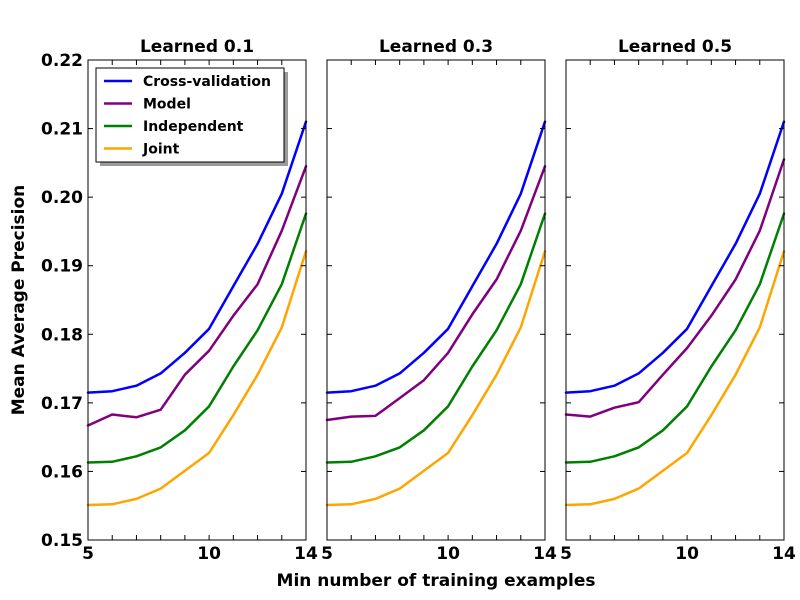  Describe the element at coordinates (197, 47) in the screenshot. I see `panel-title: Learned 0.1` at that location.